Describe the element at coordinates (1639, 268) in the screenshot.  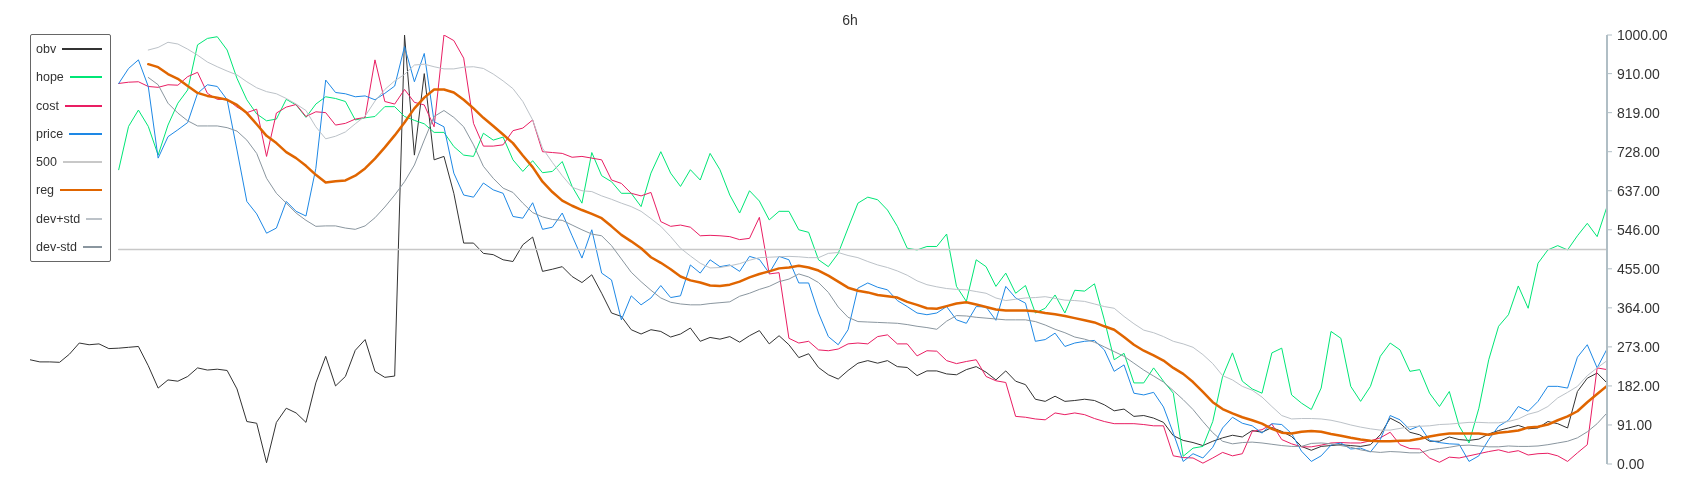
I see `y-tick-label: 455.00` at that location.